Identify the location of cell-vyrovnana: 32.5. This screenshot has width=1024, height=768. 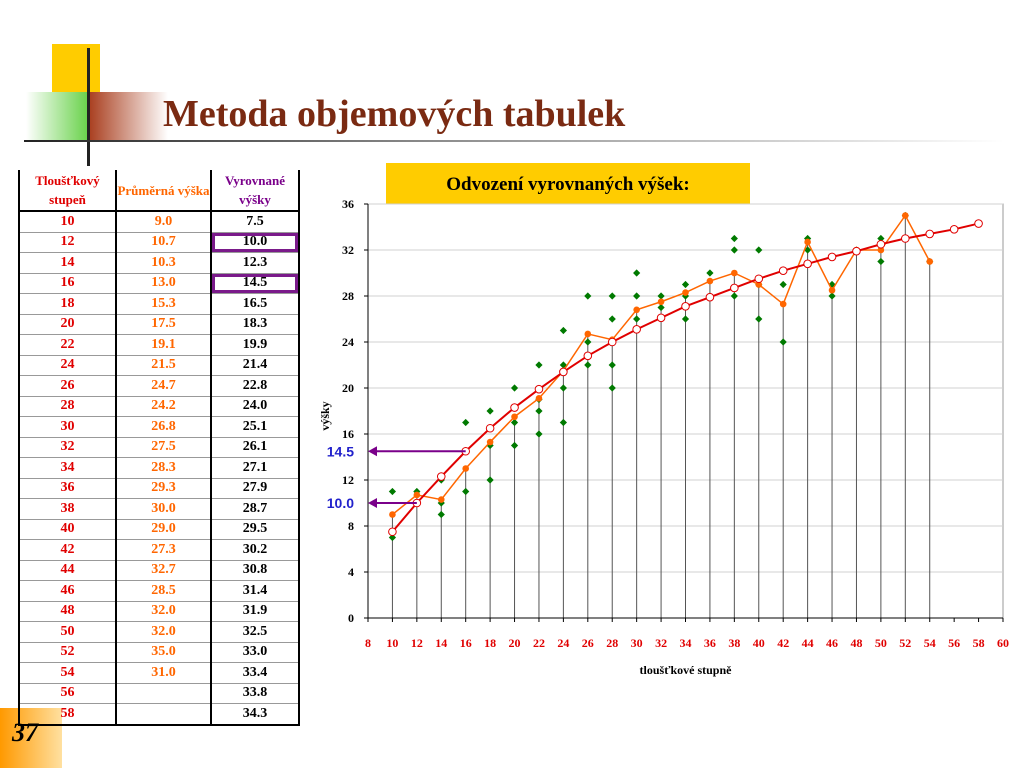
(255, 632).